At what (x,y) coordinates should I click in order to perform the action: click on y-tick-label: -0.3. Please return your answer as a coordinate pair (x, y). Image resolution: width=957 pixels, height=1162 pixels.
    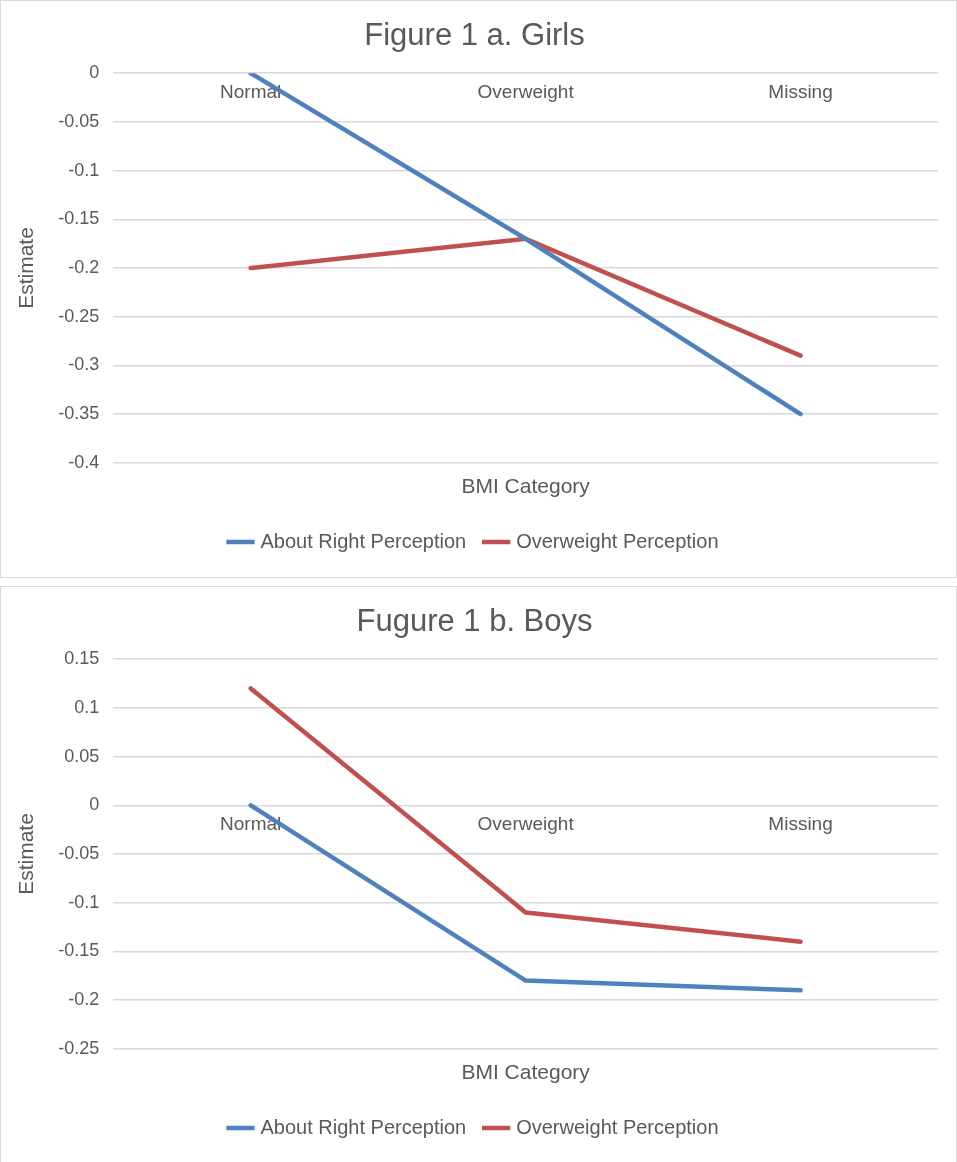
    Looking at the image, I should click on (84, 364).